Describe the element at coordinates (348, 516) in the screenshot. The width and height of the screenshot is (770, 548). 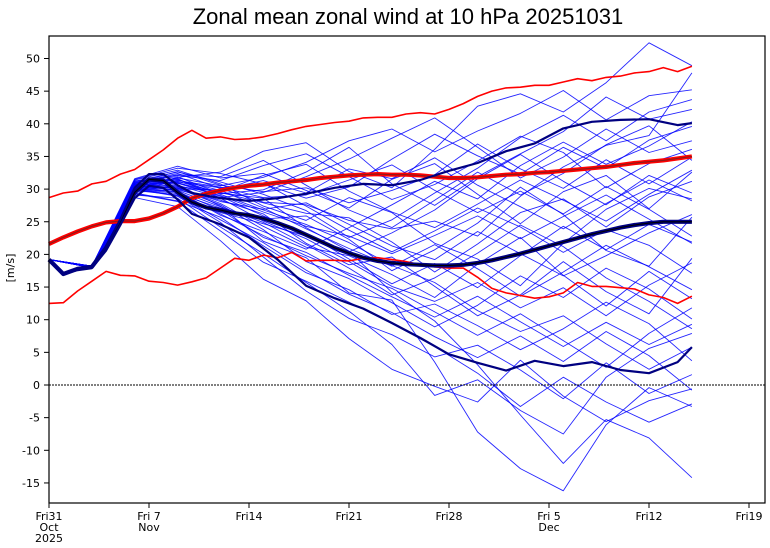
I see `x-tick-label: Fri21` at that location.